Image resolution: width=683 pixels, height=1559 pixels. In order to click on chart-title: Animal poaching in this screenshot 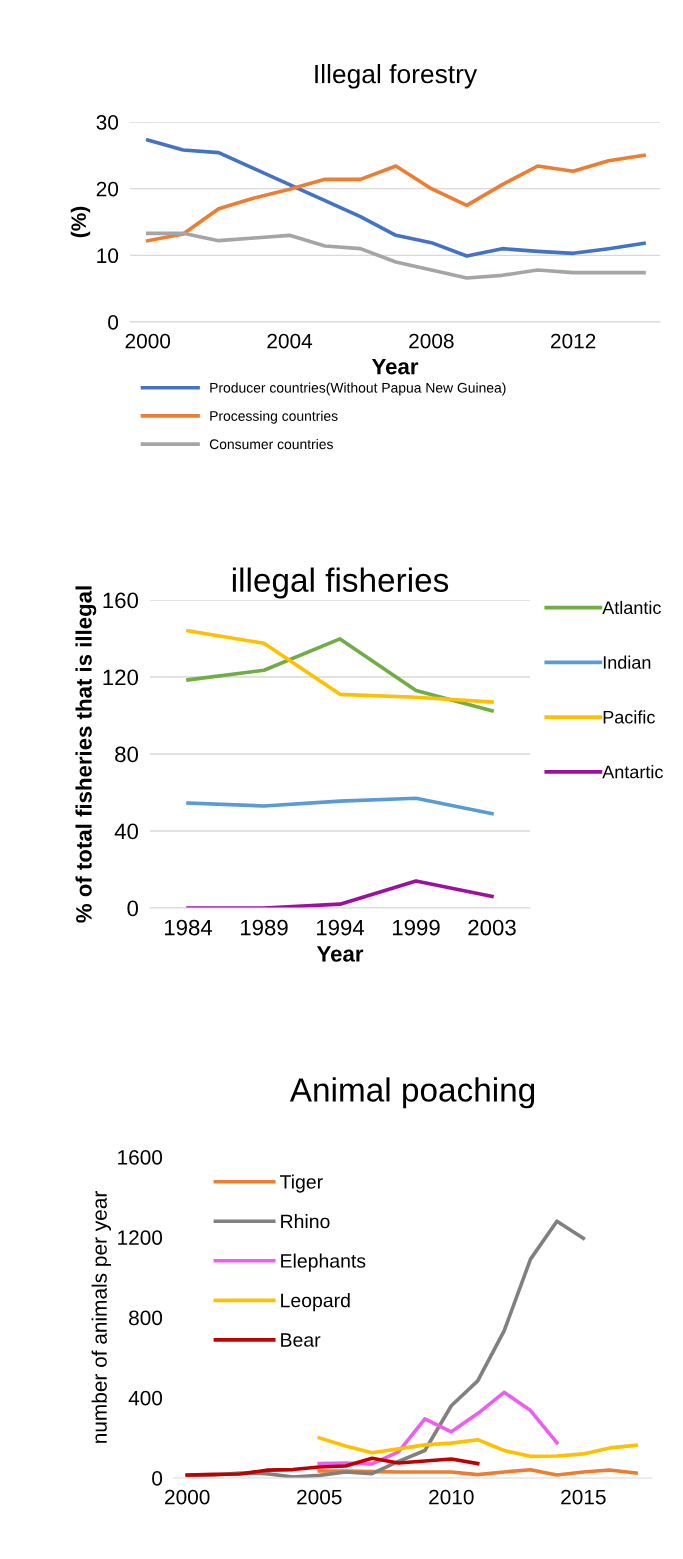, I will do `click(412, 1093)`.